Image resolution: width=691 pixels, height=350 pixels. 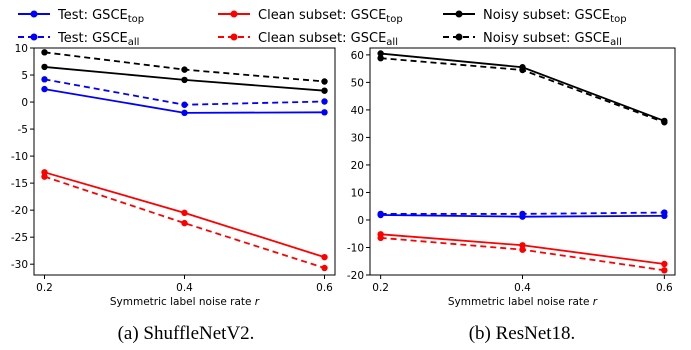 What do you see at coordinates (19, 265) in the screenshot?
I see `y-tick-label: -30` at bounding box center [19, 265].